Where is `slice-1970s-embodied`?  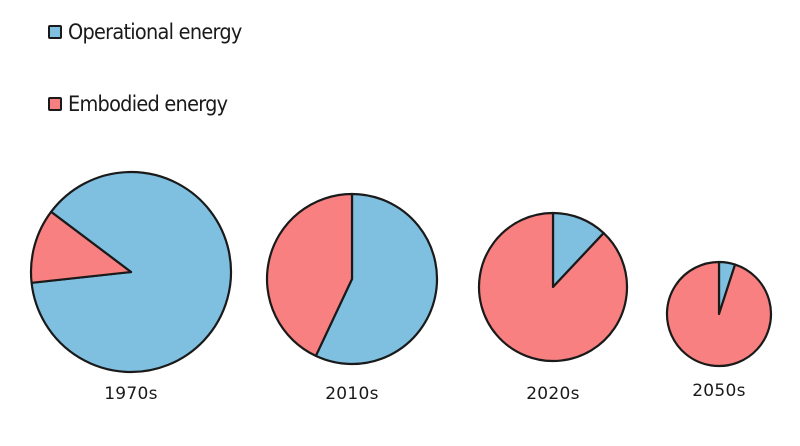
slice-1970s-embodied is located at coordinates (81, 247).